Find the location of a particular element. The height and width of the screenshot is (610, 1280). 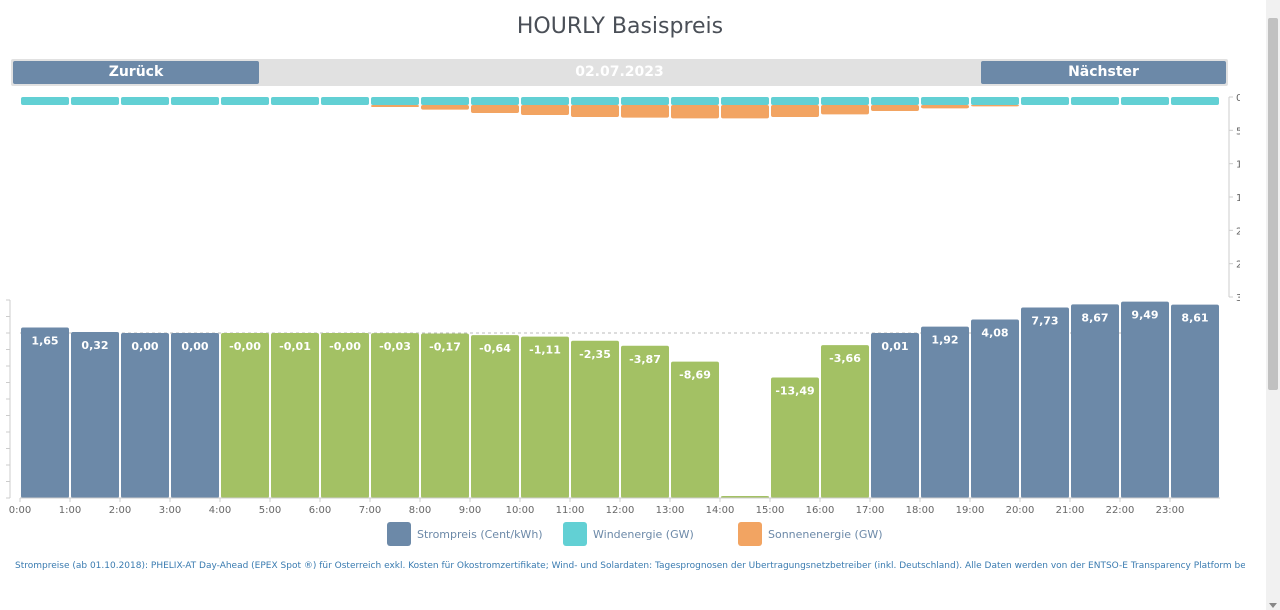

x-axis-tick-label: 20:00 is located at coordinates (1020, 510).